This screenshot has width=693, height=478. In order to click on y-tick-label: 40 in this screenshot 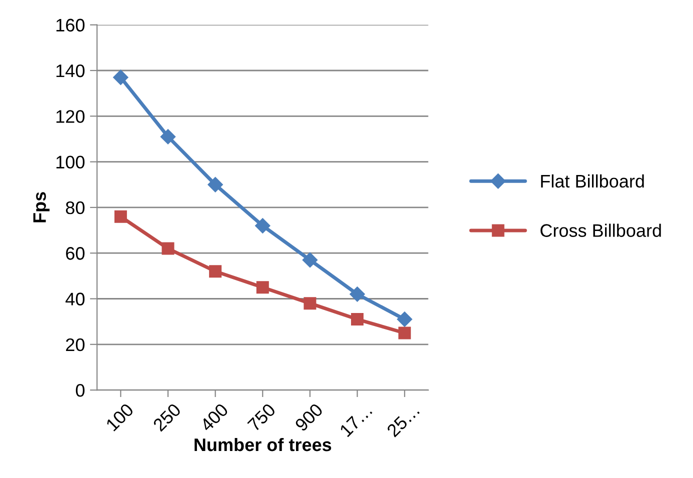, I will do `click(75, 299)`.